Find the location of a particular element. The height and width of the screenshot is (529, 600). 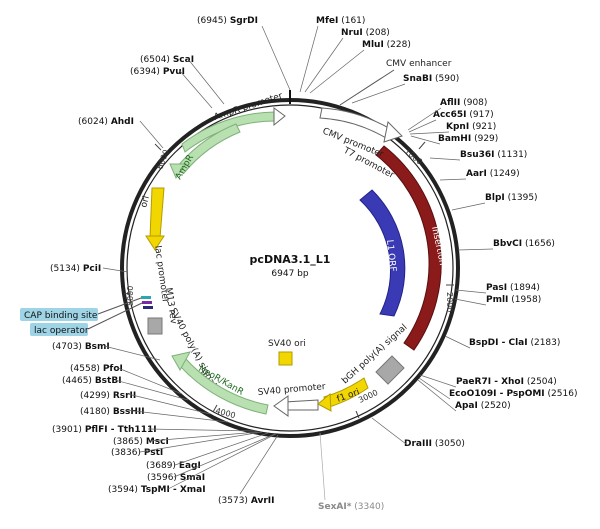

site-position: (4558) is located at coordinates (85, 369).